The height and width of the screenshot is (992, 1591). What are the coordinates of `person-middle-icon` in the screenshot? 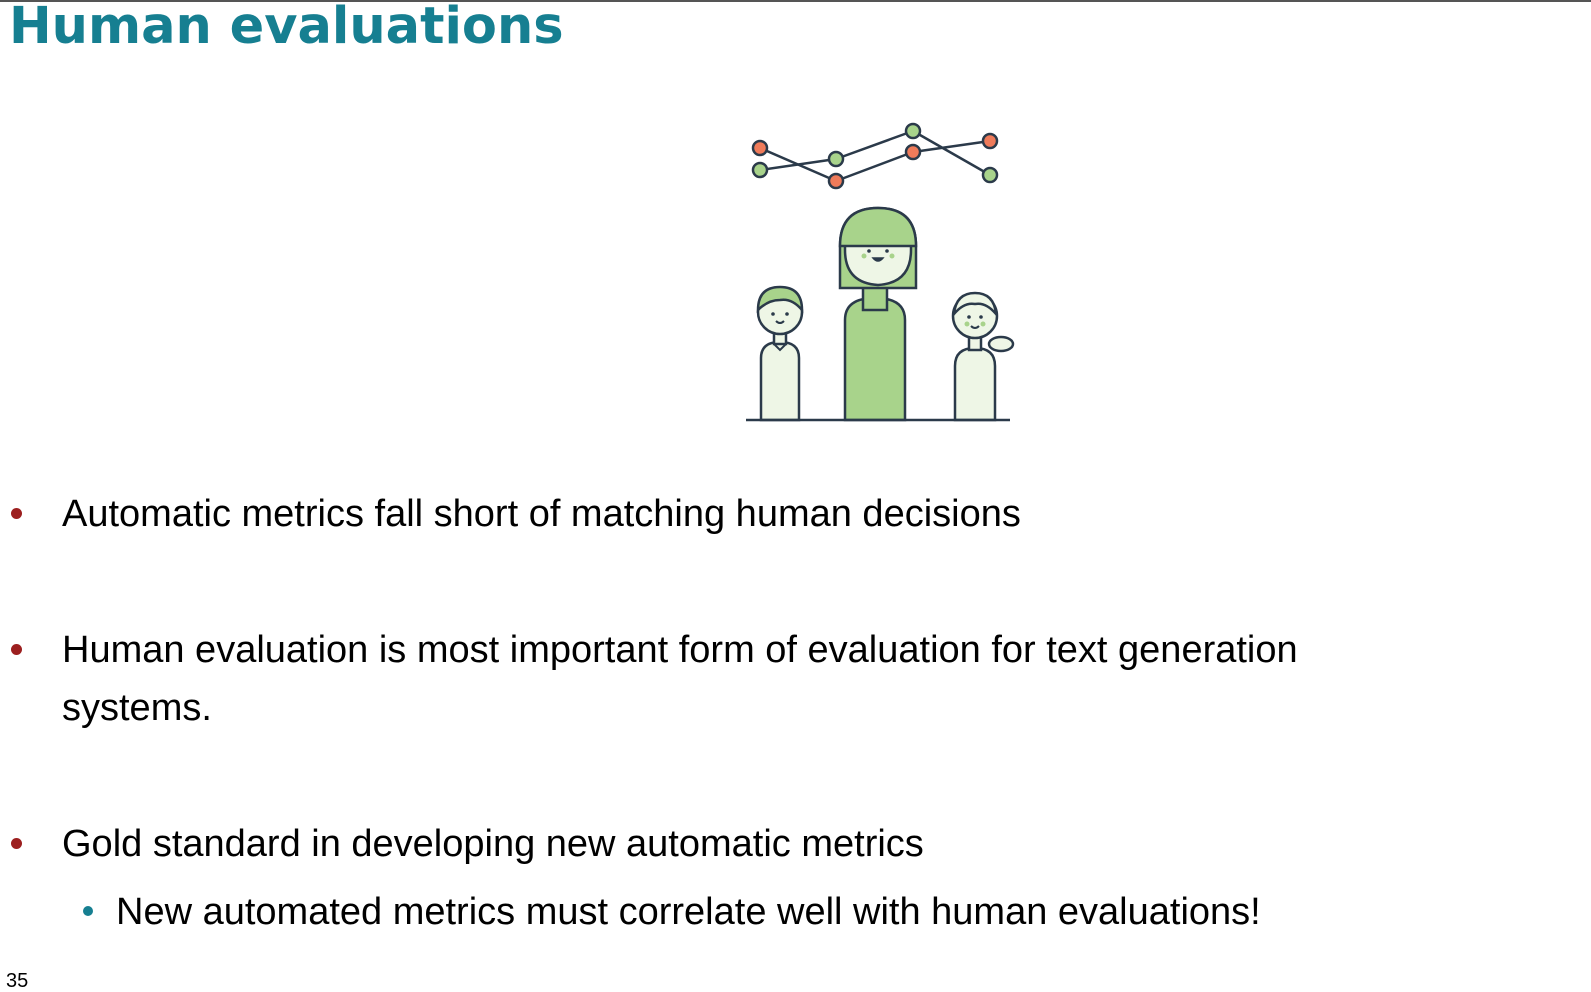 It's located at (878, 314).